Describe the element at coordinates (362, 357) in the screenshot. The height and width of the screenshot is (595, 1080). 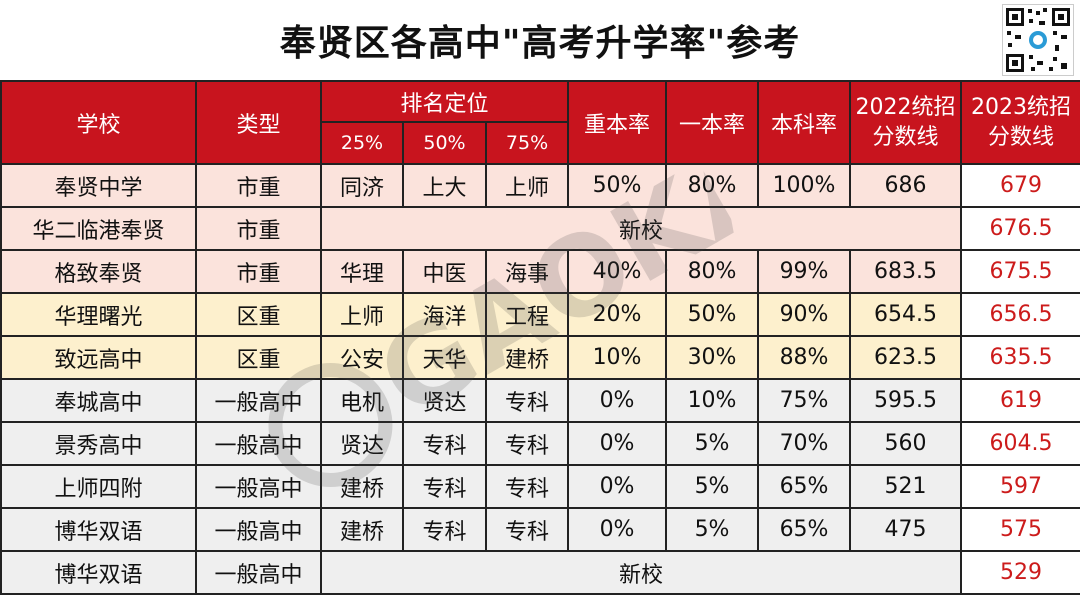
I see `rank-25: 公安` at that location.